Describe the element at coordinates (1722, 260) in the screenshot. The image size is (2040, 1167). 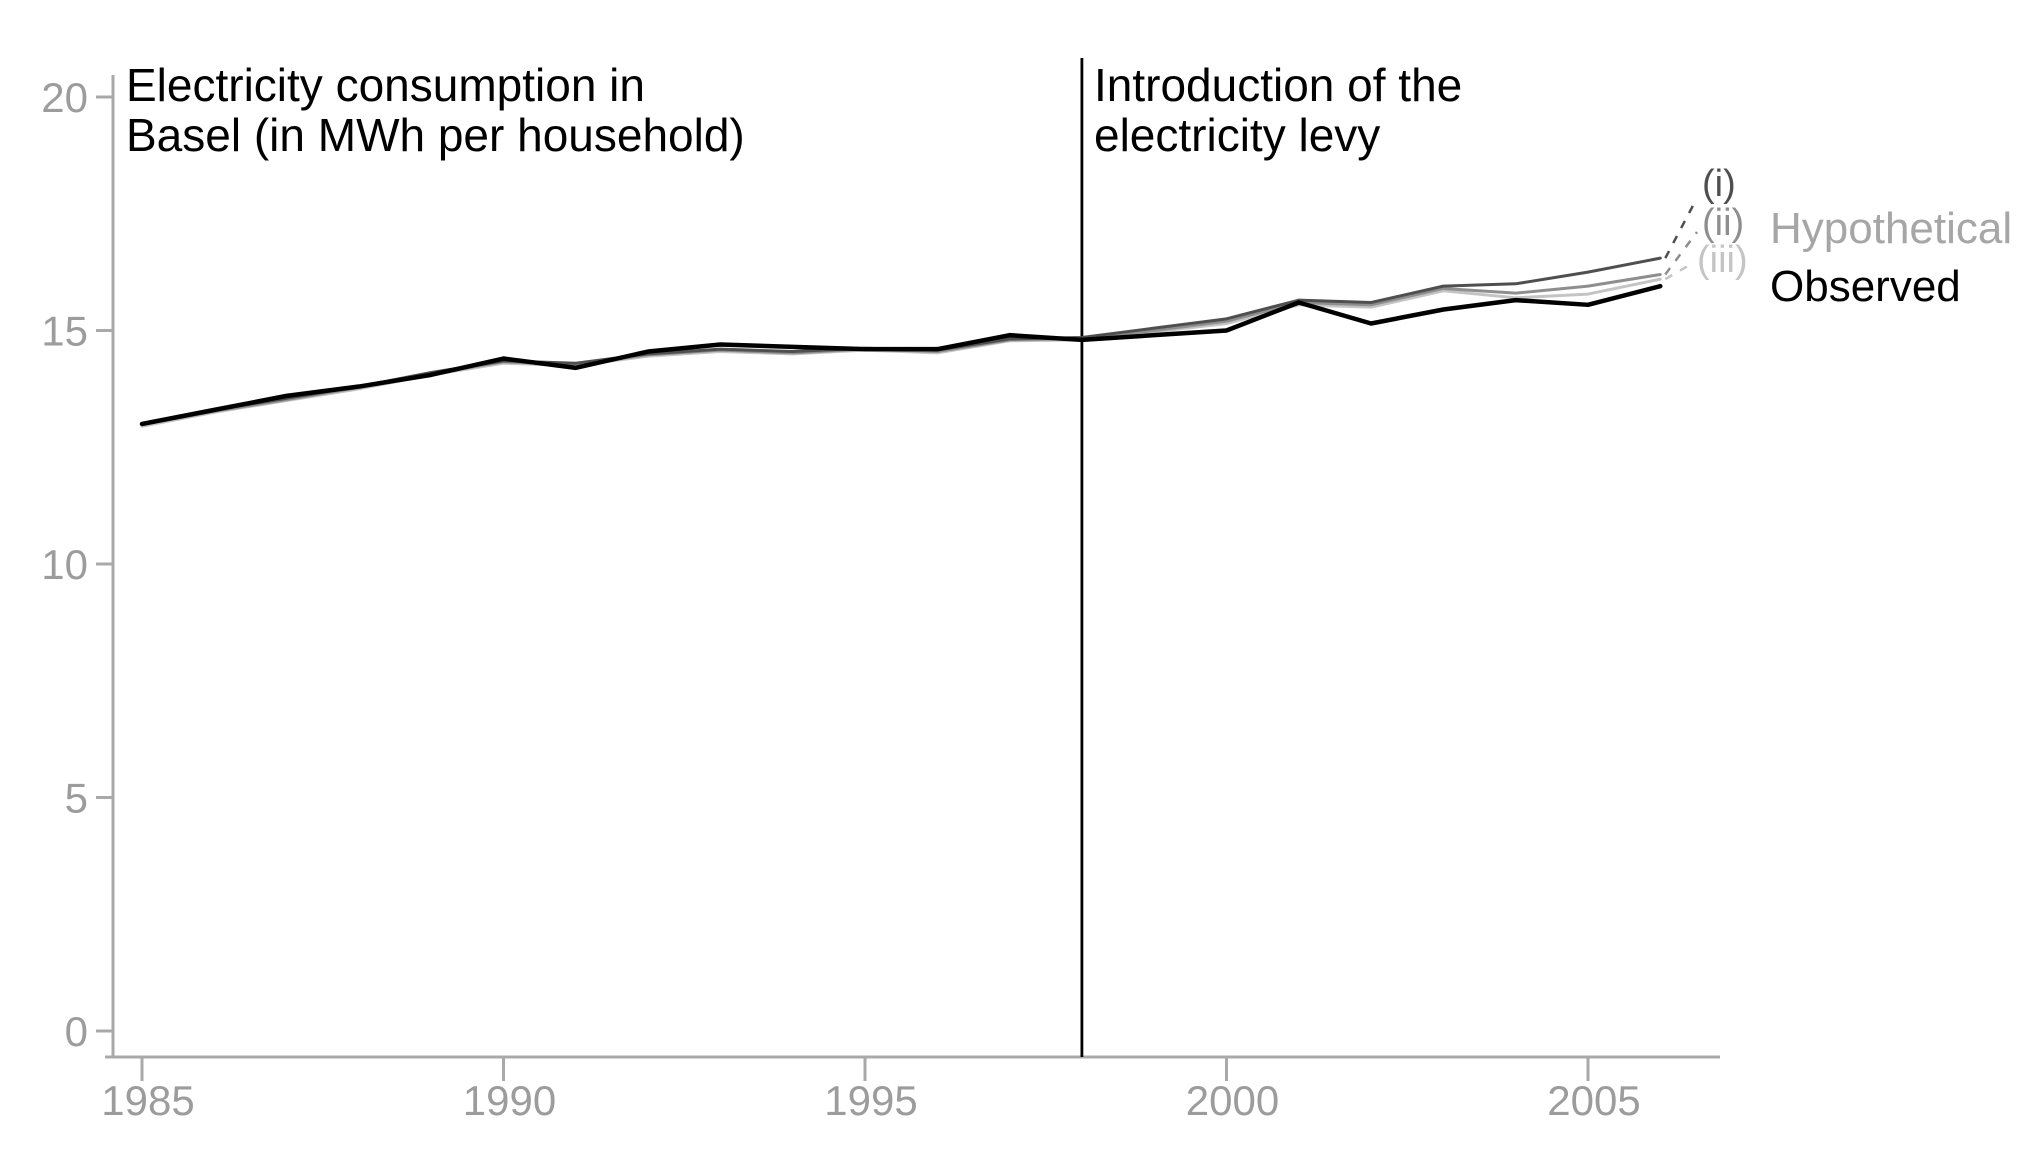
I see `legend-label-hypothetical-iii: (iii)` at that location.